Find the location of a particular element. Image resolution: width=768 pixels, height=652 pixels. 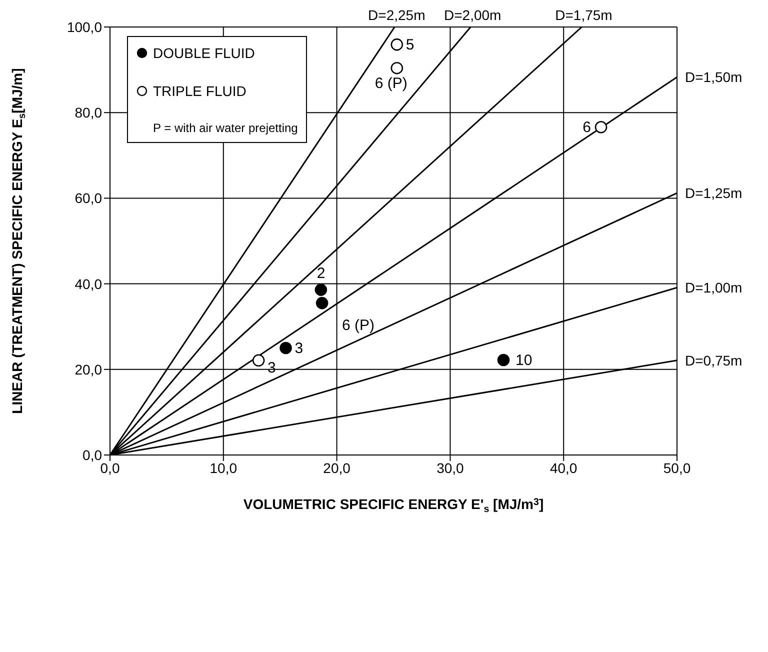

legend-label: DOUBLE FLUID is located at coordinates (204, 53).